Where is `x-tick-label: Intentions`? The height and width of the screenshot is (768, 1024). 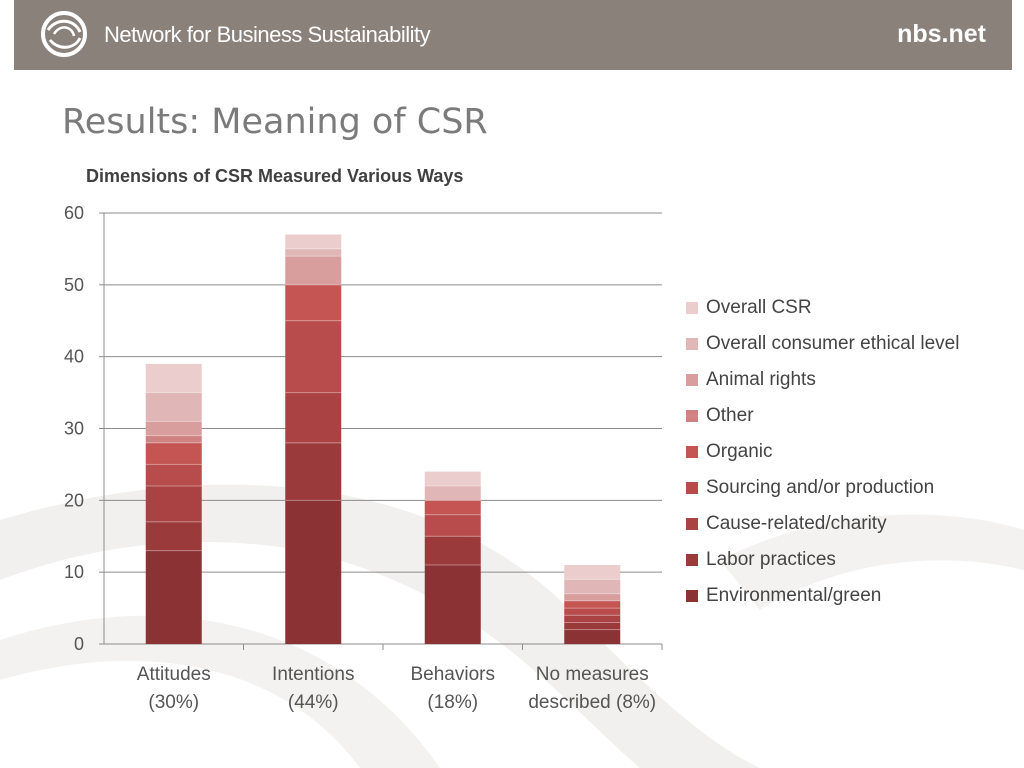
x-tick-label: Intentions is located at coordinates (313, 674).